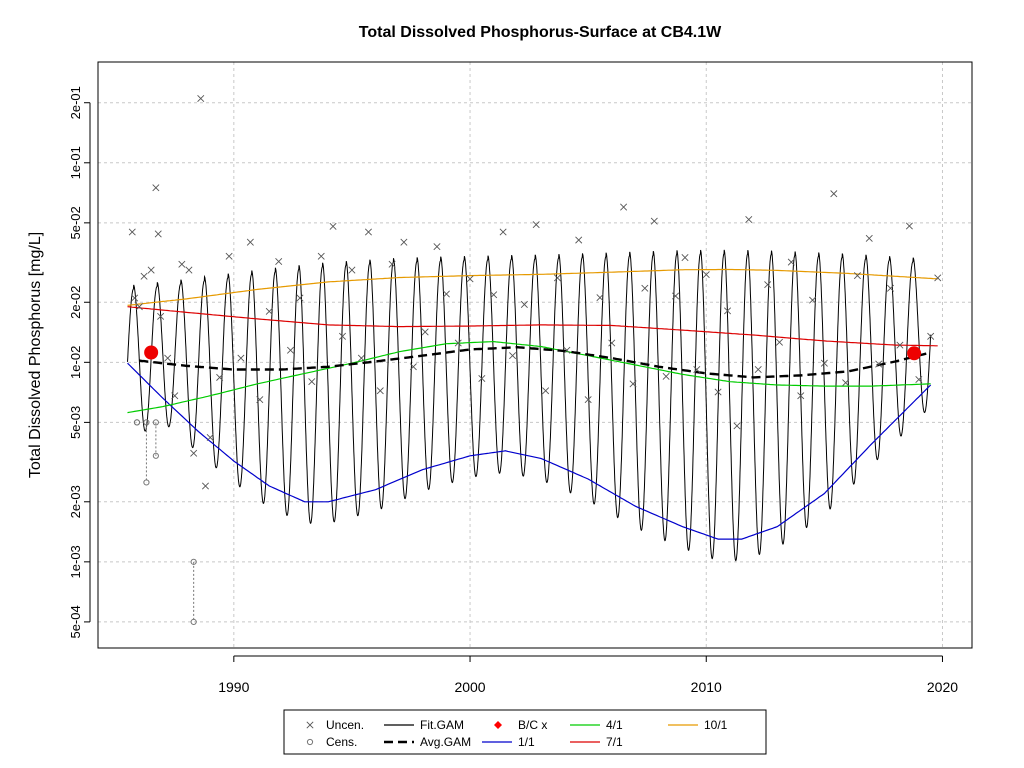 This screenshot has width=1024, height=768. I want to click on x-tick-label: 1990, so click(233, 687).